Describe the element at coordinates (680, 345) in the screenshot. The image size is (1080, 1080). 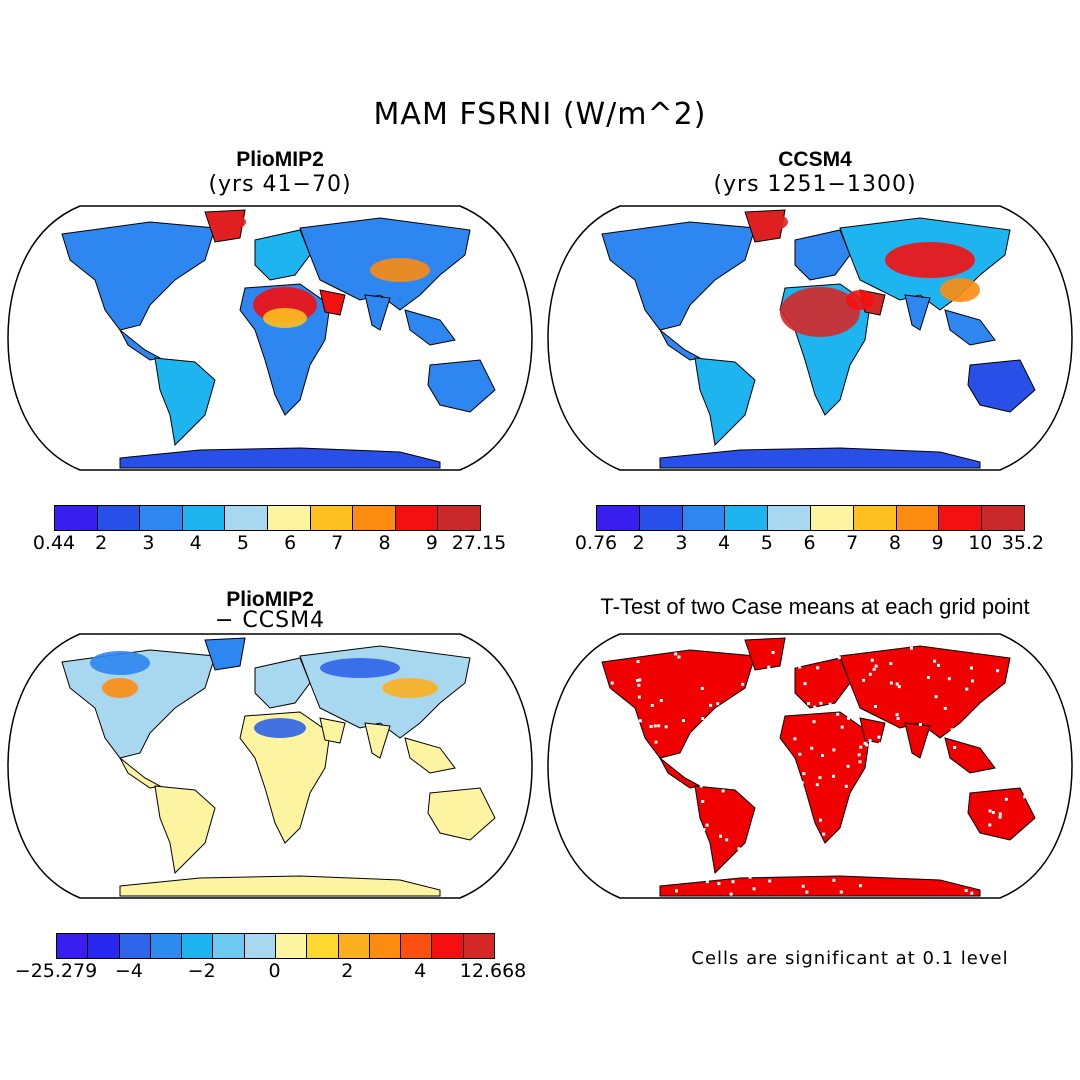
I see `continent-central-america` at that location.